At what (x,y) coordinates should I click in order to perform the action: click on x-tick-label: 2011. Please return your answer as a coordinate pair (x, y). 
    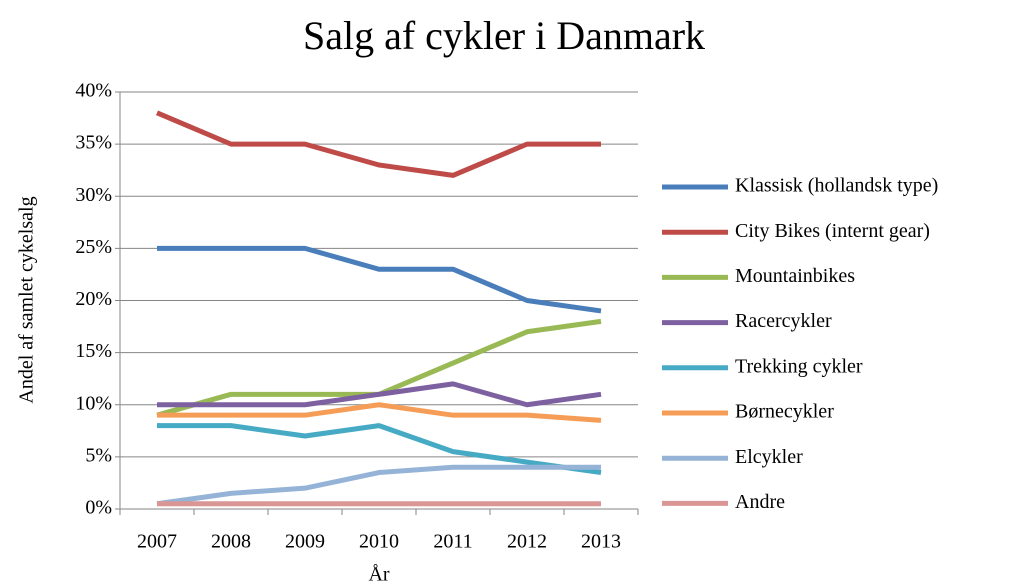
    Looking at the image, I should click on (452, 542).